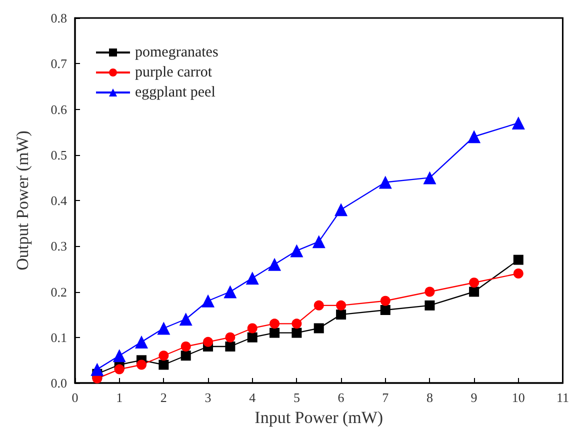 The height and width of the screenshot is (438, 572). Describe the element at coordinates (563, 397) in the screenshot. I see `x-tick-label: 11` at that location.